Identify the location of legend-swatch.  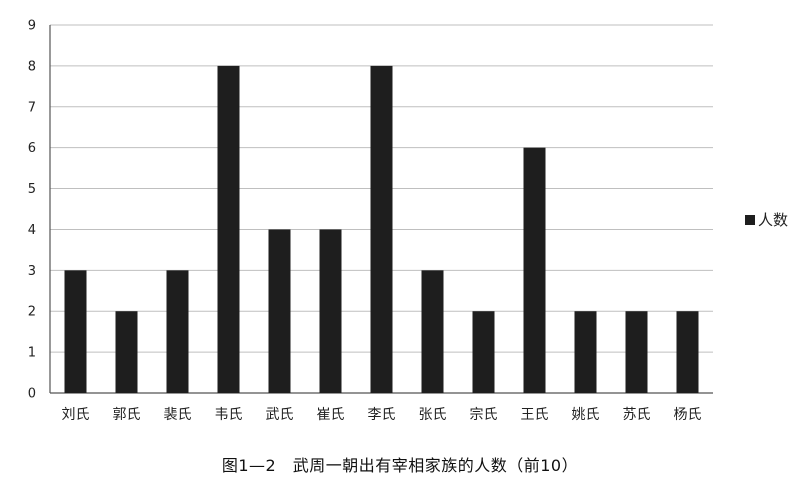
(750, 220).